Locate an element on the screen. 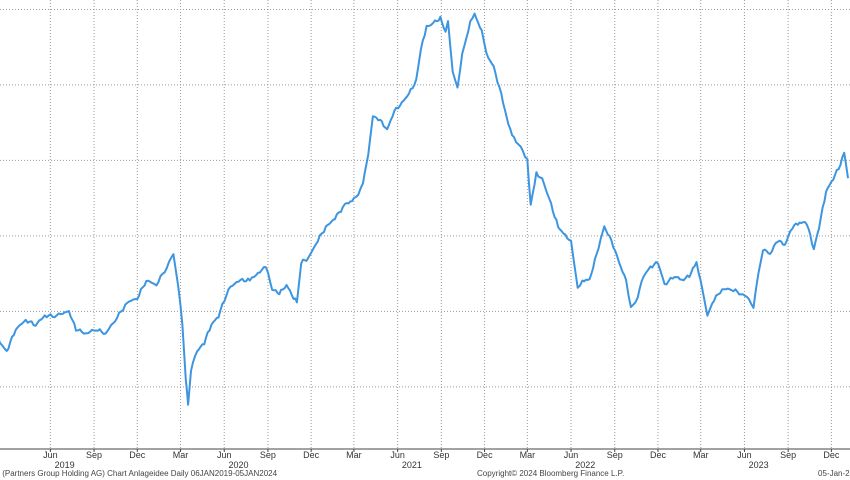  x-tick-label-3: Mar is located at coordinates (181, 455).